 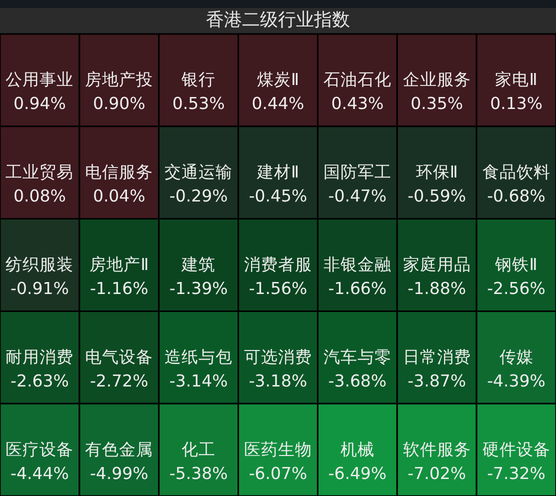 I want to click on category-label: 造纸与包, so click(x=198, y=356).